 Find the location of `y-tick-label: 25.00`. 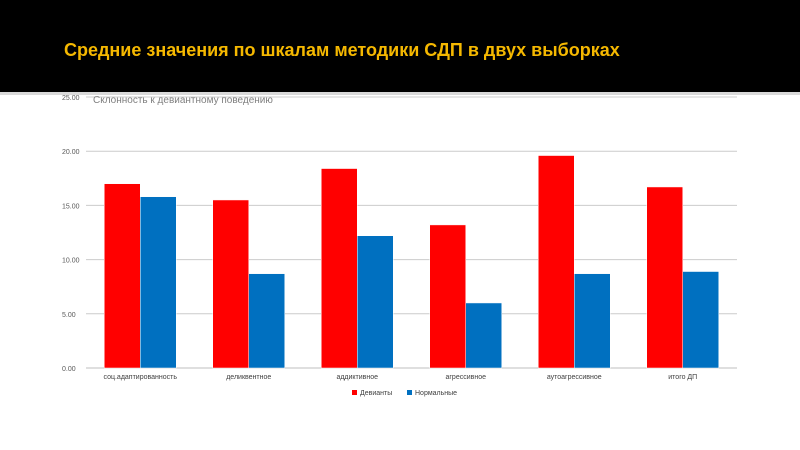

y-tick-label: 25.00 is located at coordinates (71, 98).